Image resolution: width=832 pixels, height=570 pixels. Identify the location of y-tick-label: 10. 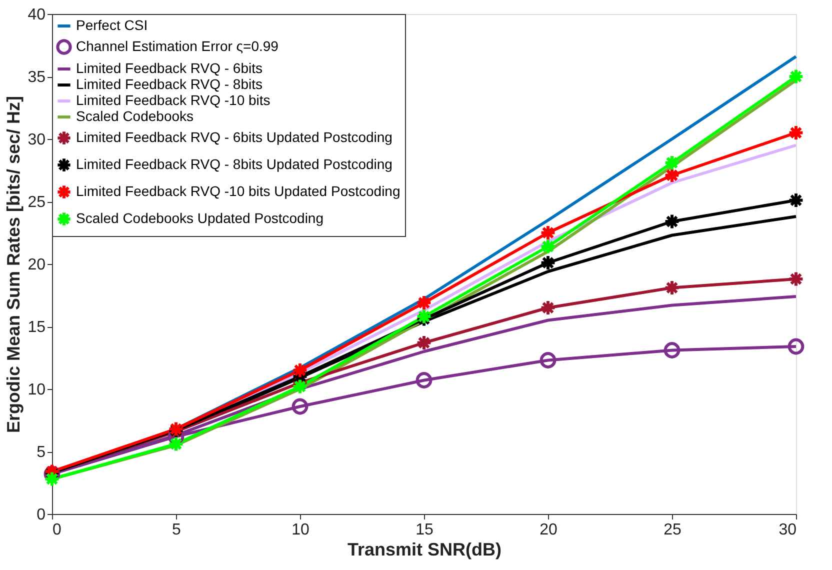
(37, 390).